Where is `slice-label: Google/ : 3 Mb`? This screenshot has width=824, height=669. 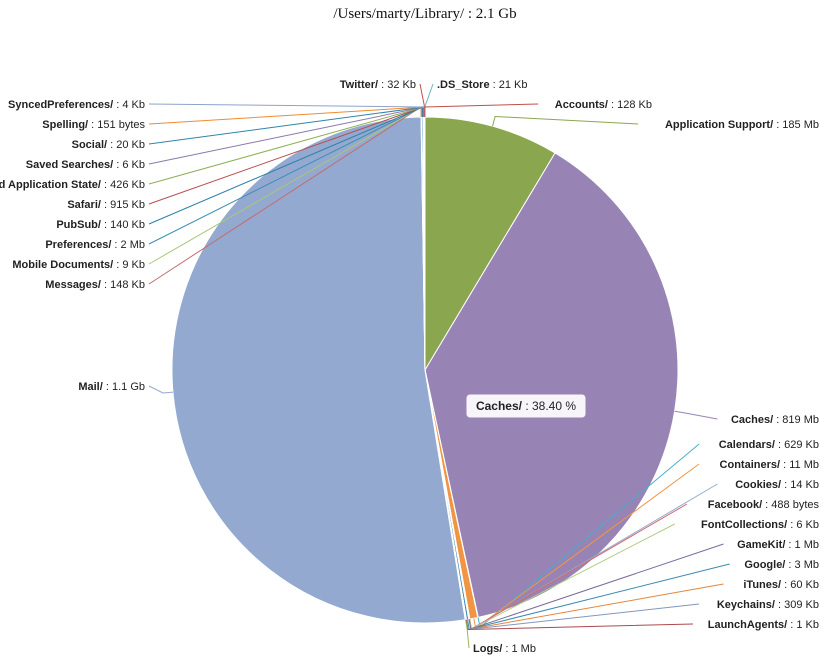
slice-label: Google/ : 3 Mb is located at coordinates (781, 565).